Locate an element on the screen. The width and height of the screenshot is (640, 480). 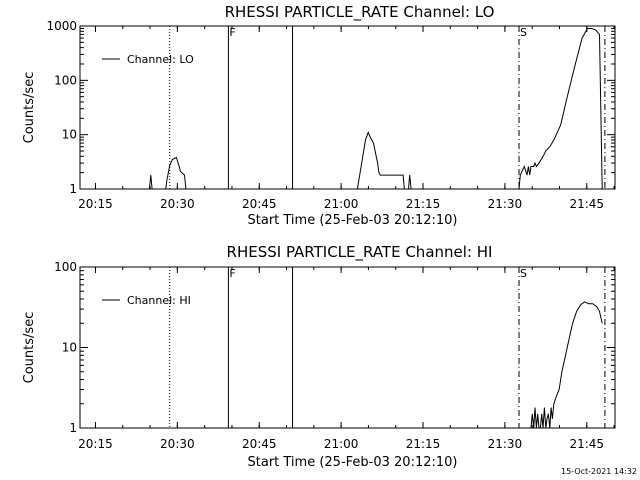
legend-label: Channel: HI is located at coordinates (159, 300).